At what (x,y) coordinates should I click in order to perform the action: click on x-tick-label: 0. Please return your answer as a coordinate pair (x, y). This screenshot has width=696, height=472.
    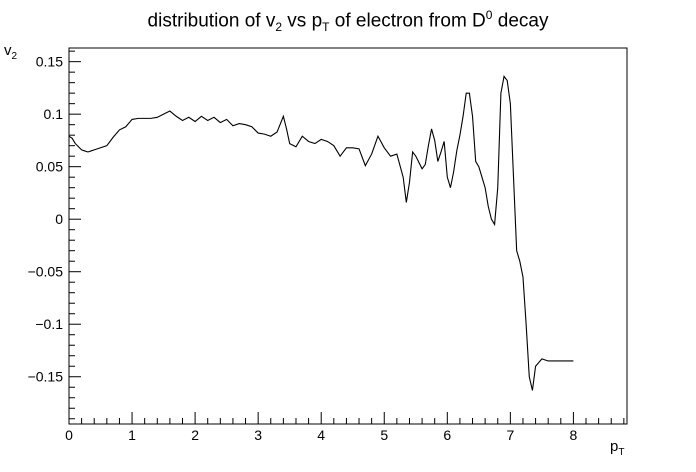
    Looking at the image, I should click on (69, 435).